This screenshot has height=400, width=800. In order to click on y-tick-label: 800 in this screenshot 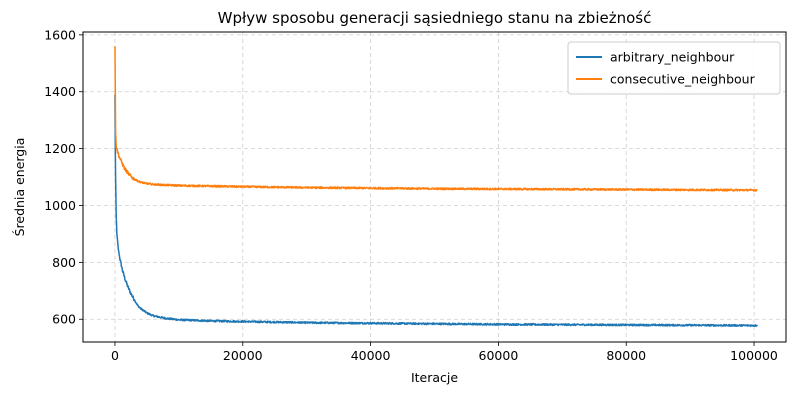, I will do `click(64, 262)`.